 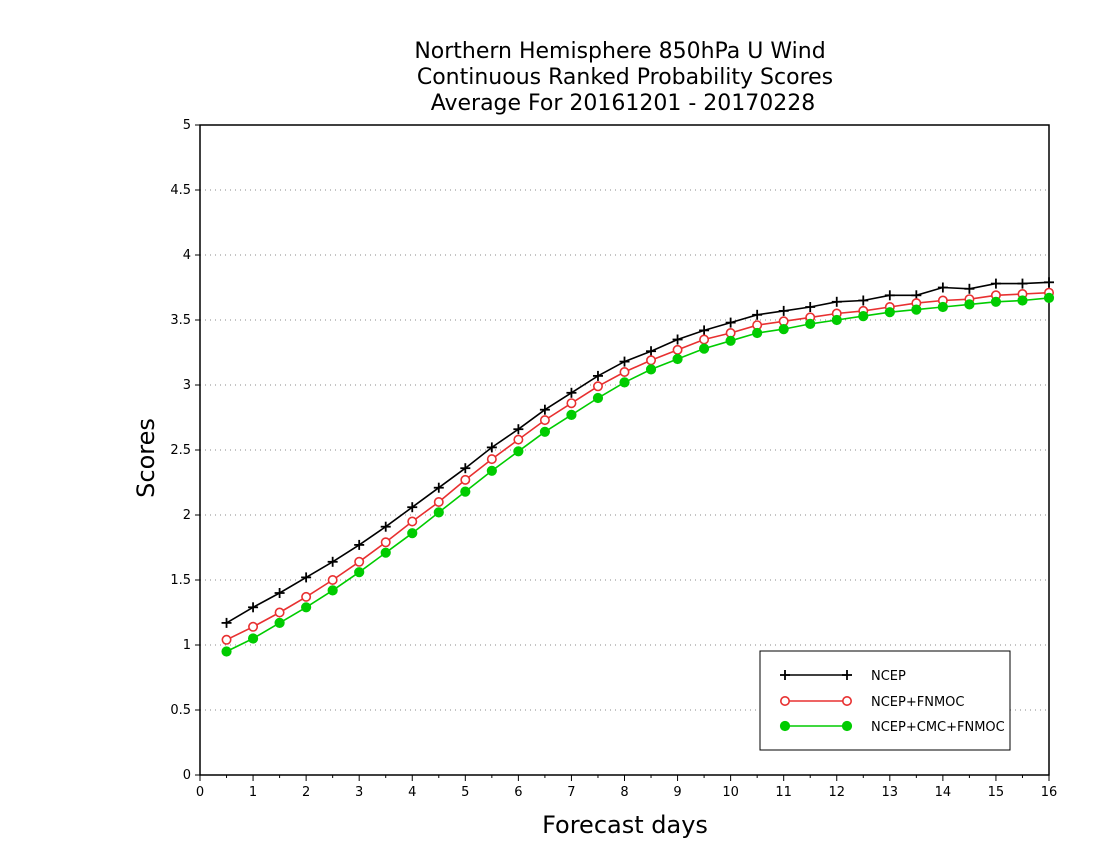 I want to click on y-tick-label: 2.5, so click(x=180, y=450).